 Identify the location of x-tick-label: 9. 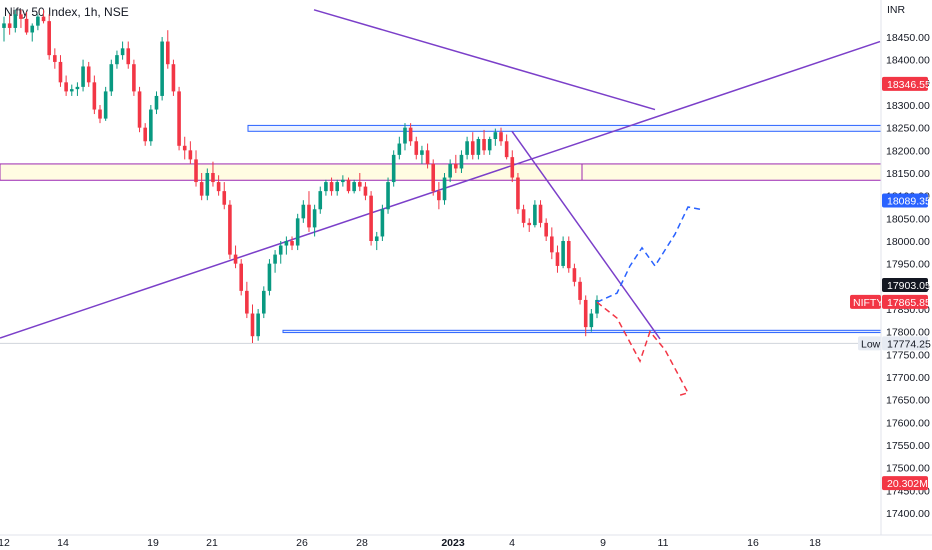
(603, 543).